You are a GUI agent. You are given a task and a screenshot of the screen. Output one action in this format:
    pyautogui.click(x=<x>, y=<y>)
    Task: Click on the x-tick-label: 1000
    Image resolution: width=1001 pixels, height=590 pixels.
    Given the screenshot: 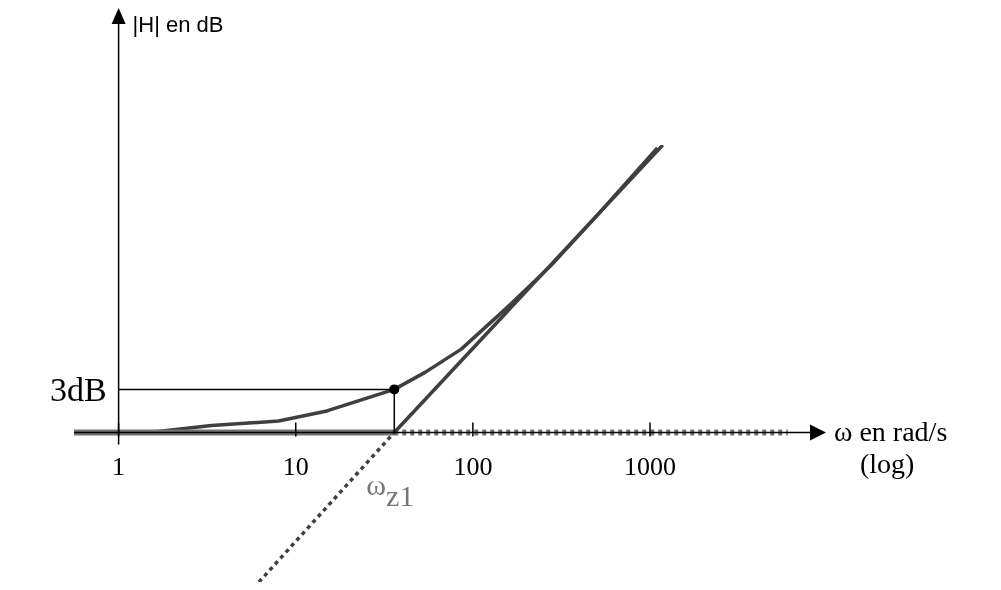 What is the action you would take?
    pyautogui.click(x=650, y=466)
    